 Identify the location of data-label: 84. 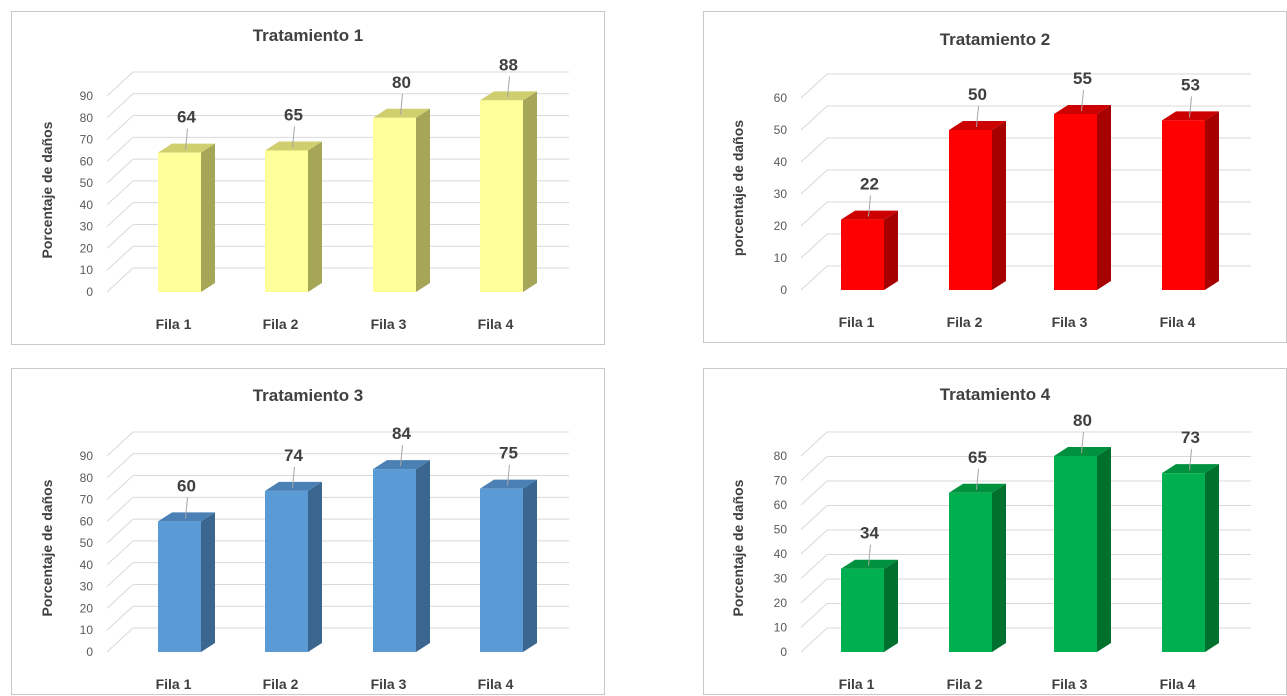
(401, 433).